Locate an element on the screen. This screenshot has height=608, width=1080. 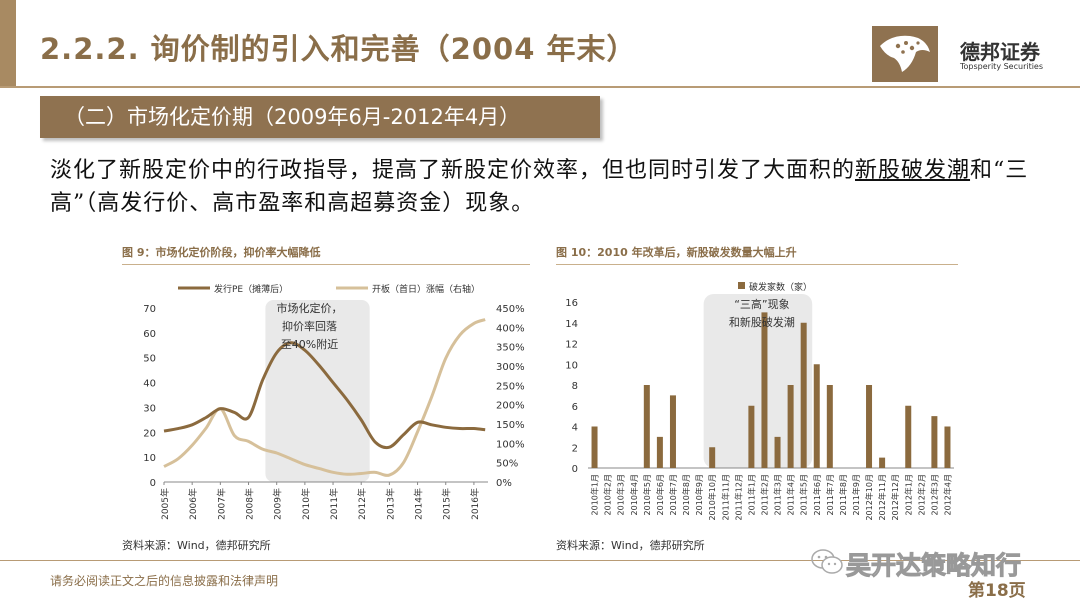
x-tick-label: 2011年7月 is located at coordinates (830, 494).